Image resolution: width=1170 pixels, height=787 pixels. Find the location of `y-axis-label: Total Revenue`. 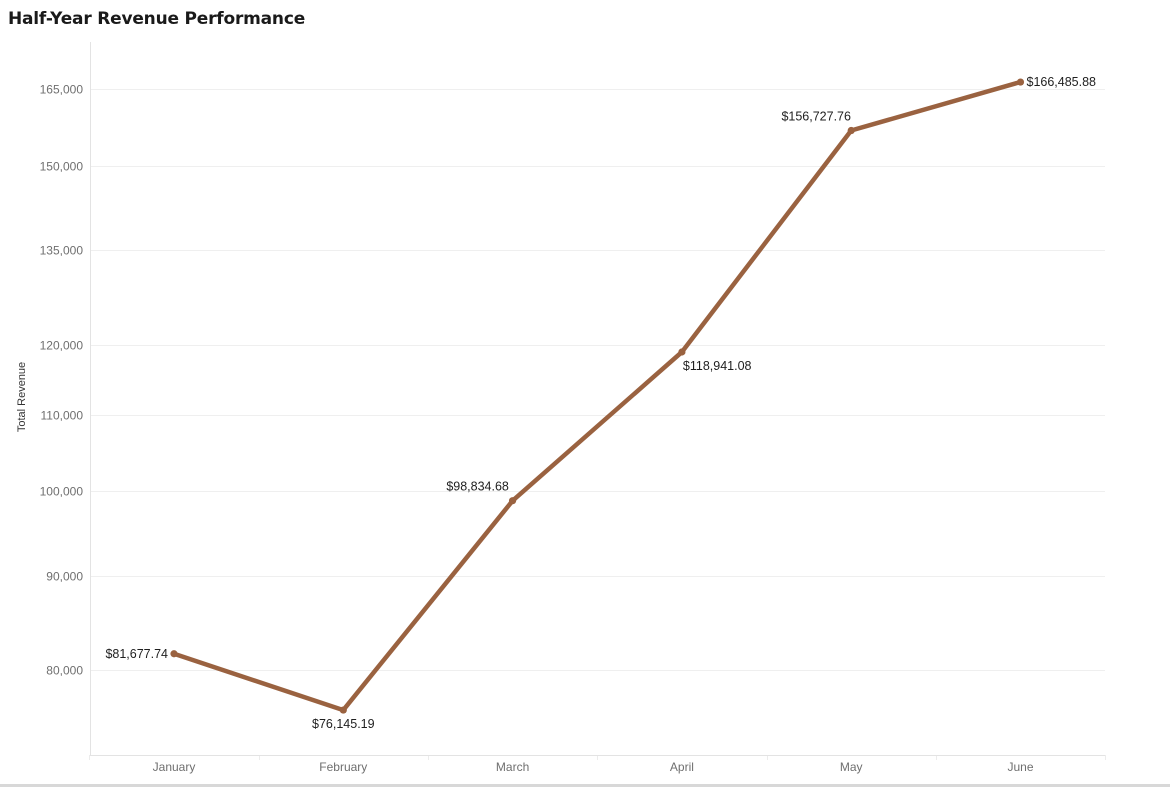

y-axis-label: Total Revenue is located at coordinates (22, 397).